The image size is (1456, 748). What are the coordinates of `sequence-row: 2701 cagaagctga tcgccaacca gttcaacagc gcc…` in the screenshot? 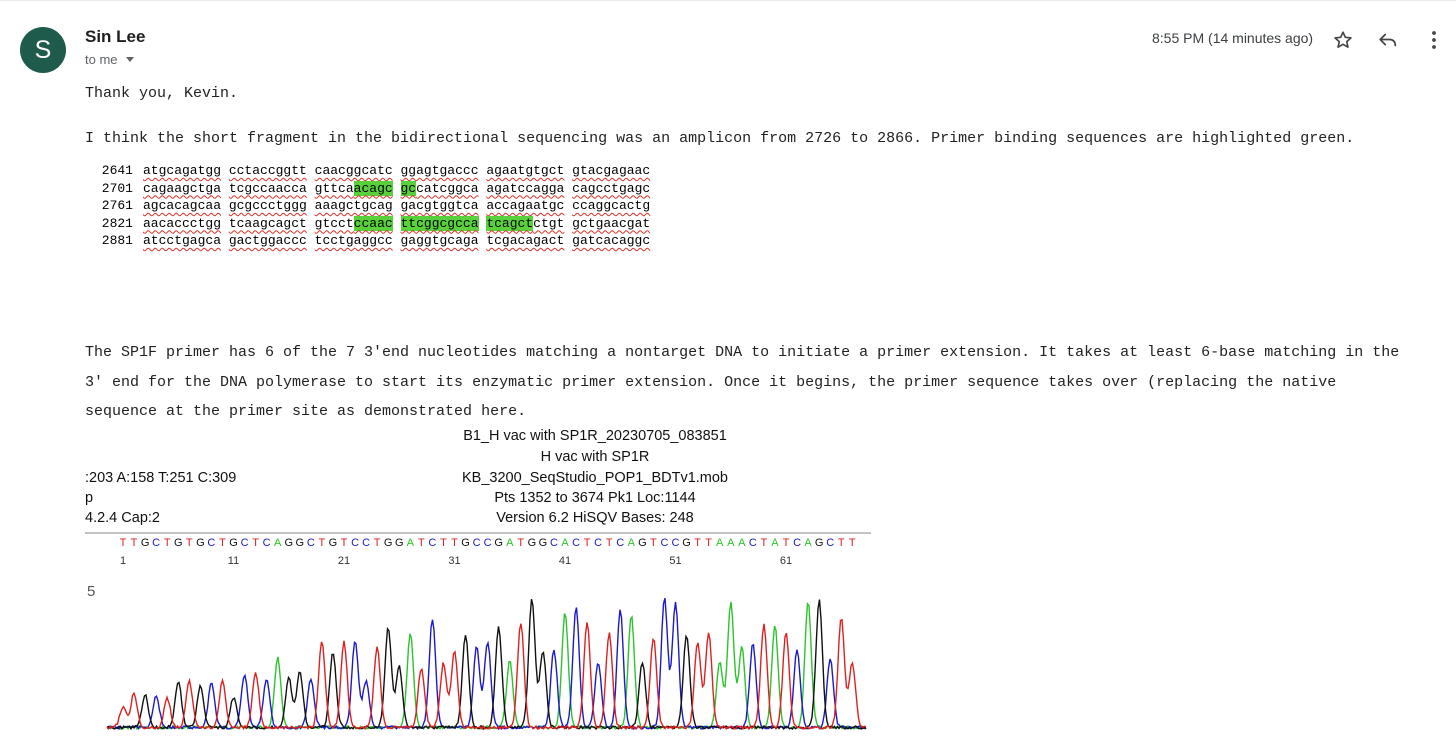 It's located at (373, 189).